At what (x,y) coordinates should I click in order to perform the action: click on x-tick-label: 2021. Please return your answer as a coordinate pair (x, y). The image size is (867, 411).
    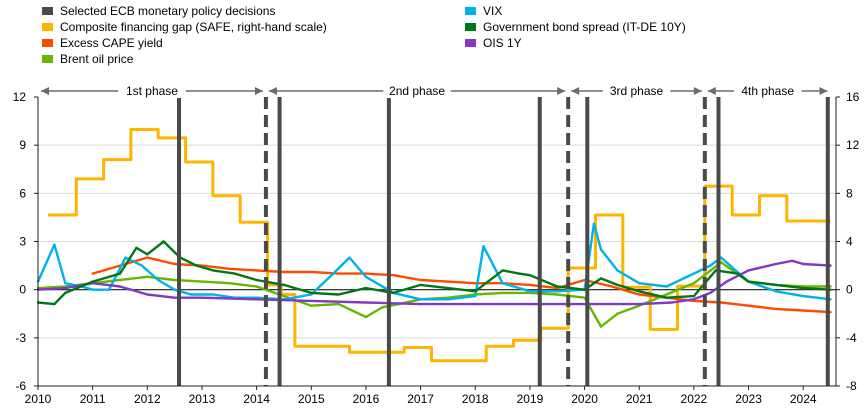
    Looking at the image, I should click on (639, 399).